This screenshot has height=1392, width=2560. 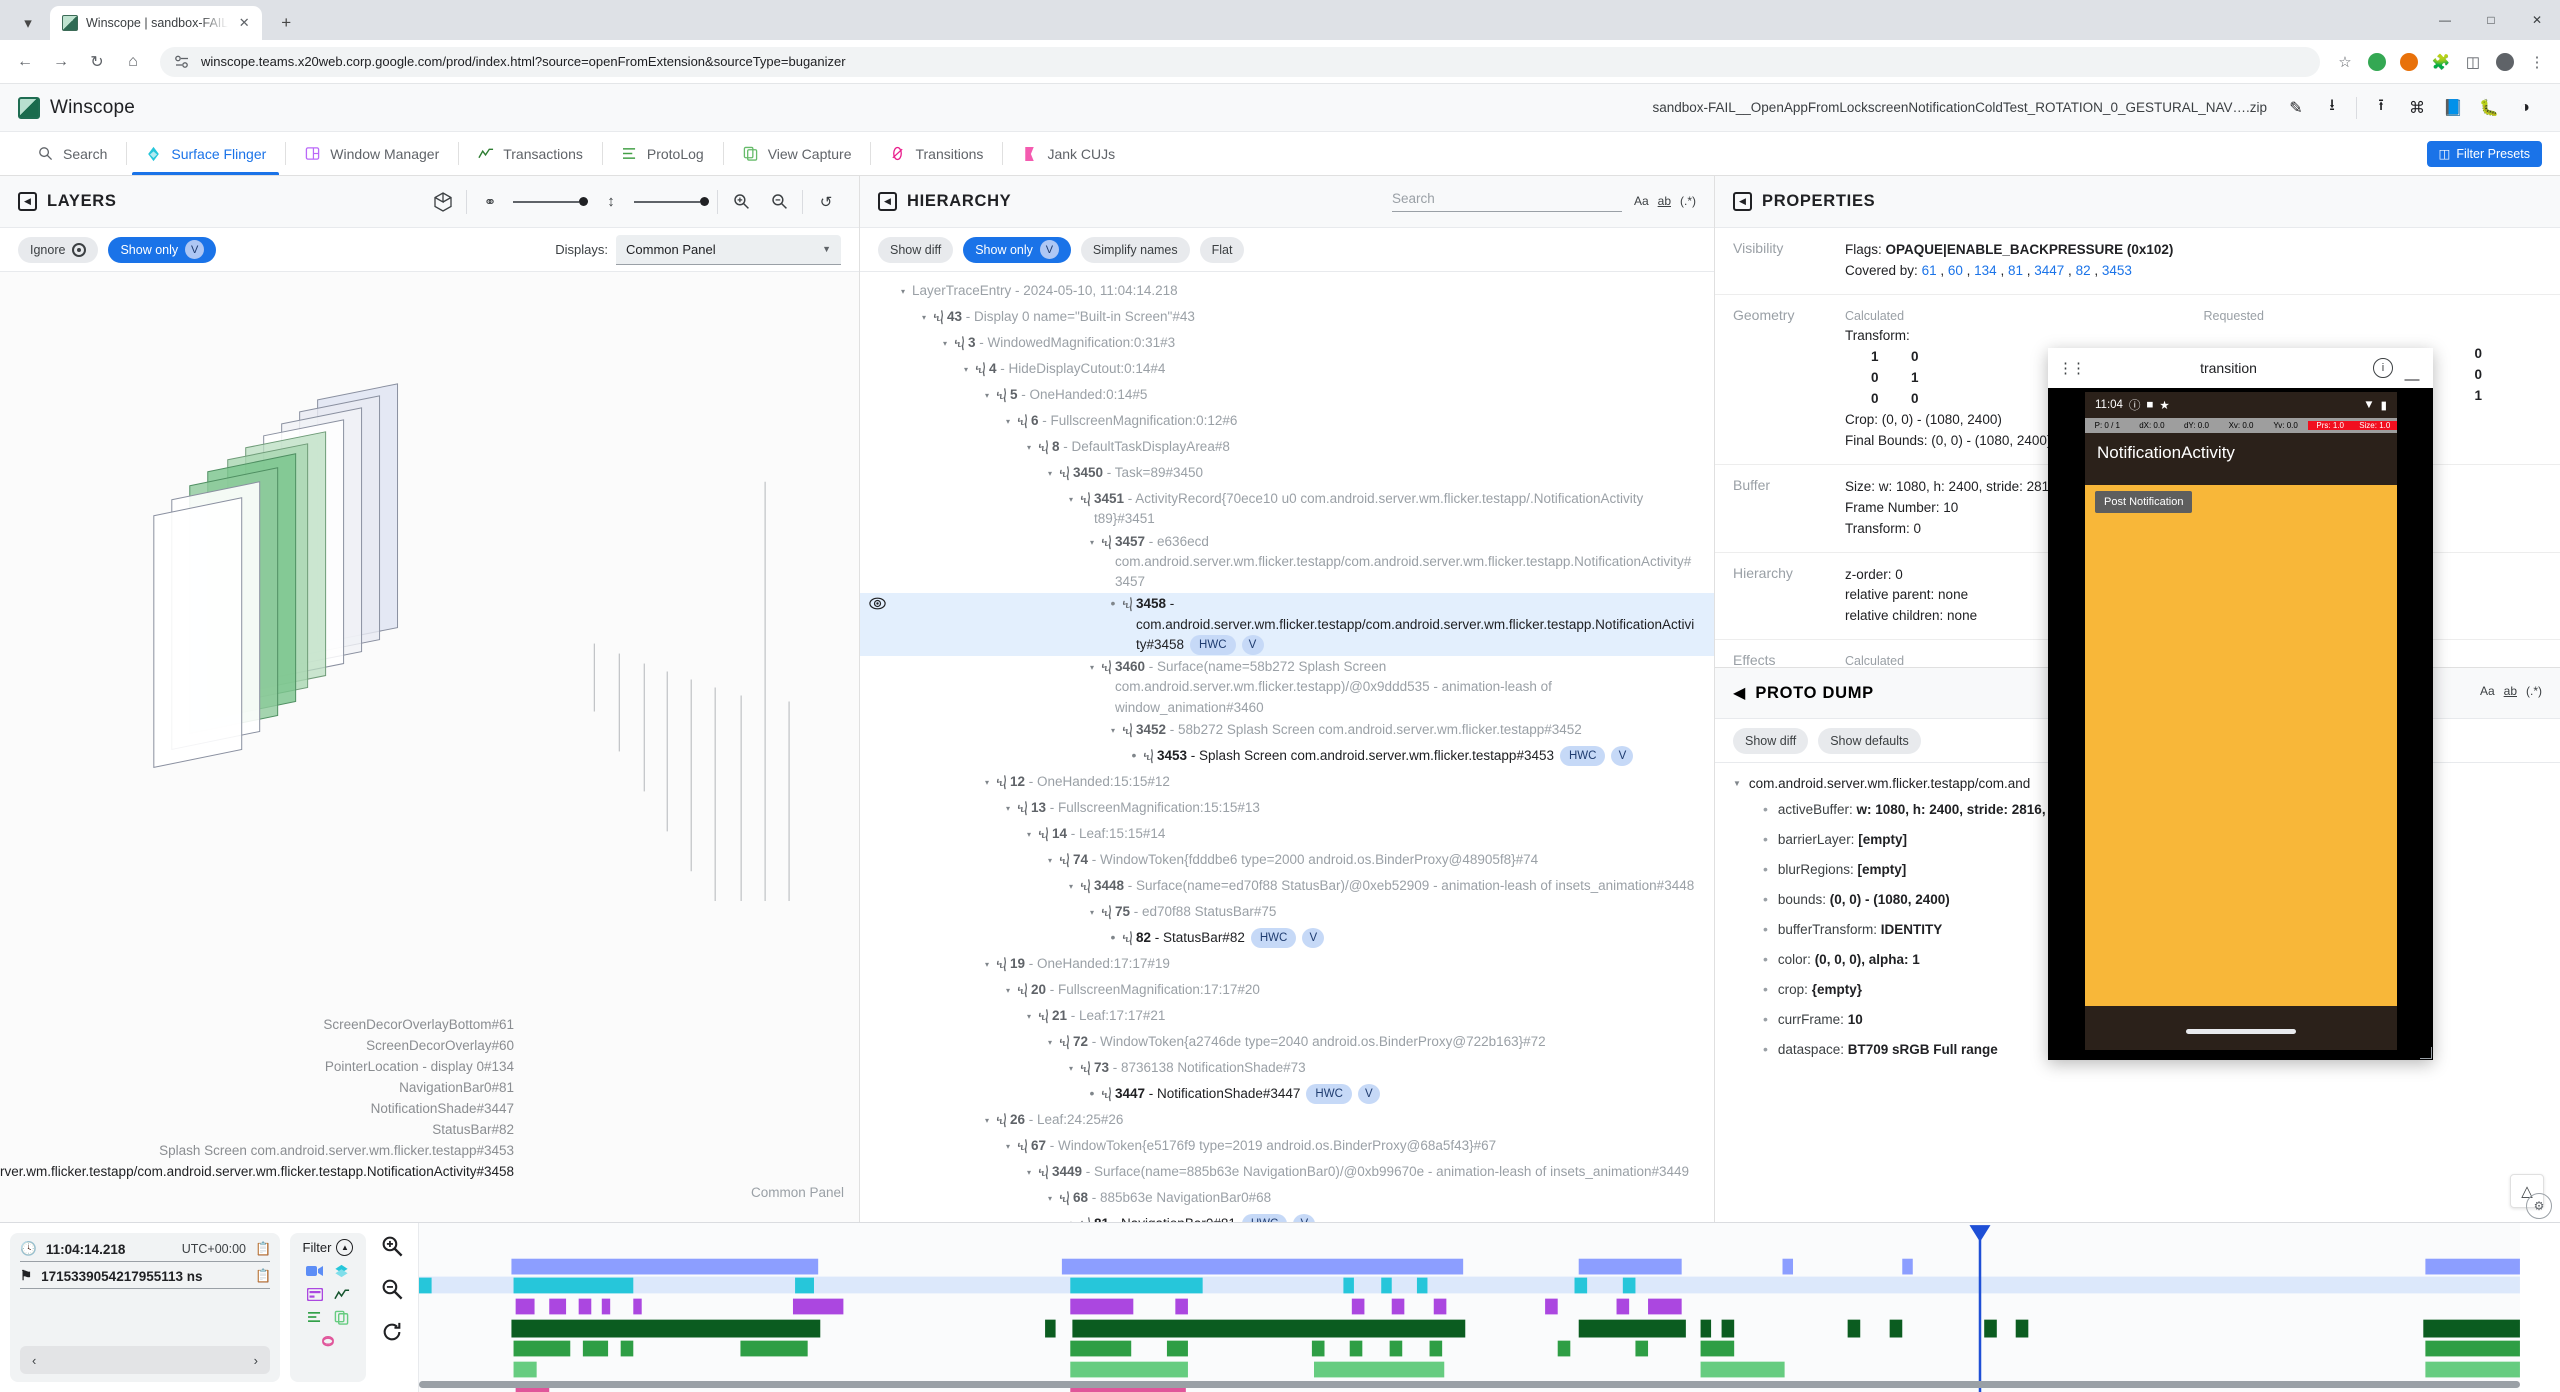 I want to click on browser-tab: Winscope | sandbox-FAIL ✕, so click(x=156, y=23).